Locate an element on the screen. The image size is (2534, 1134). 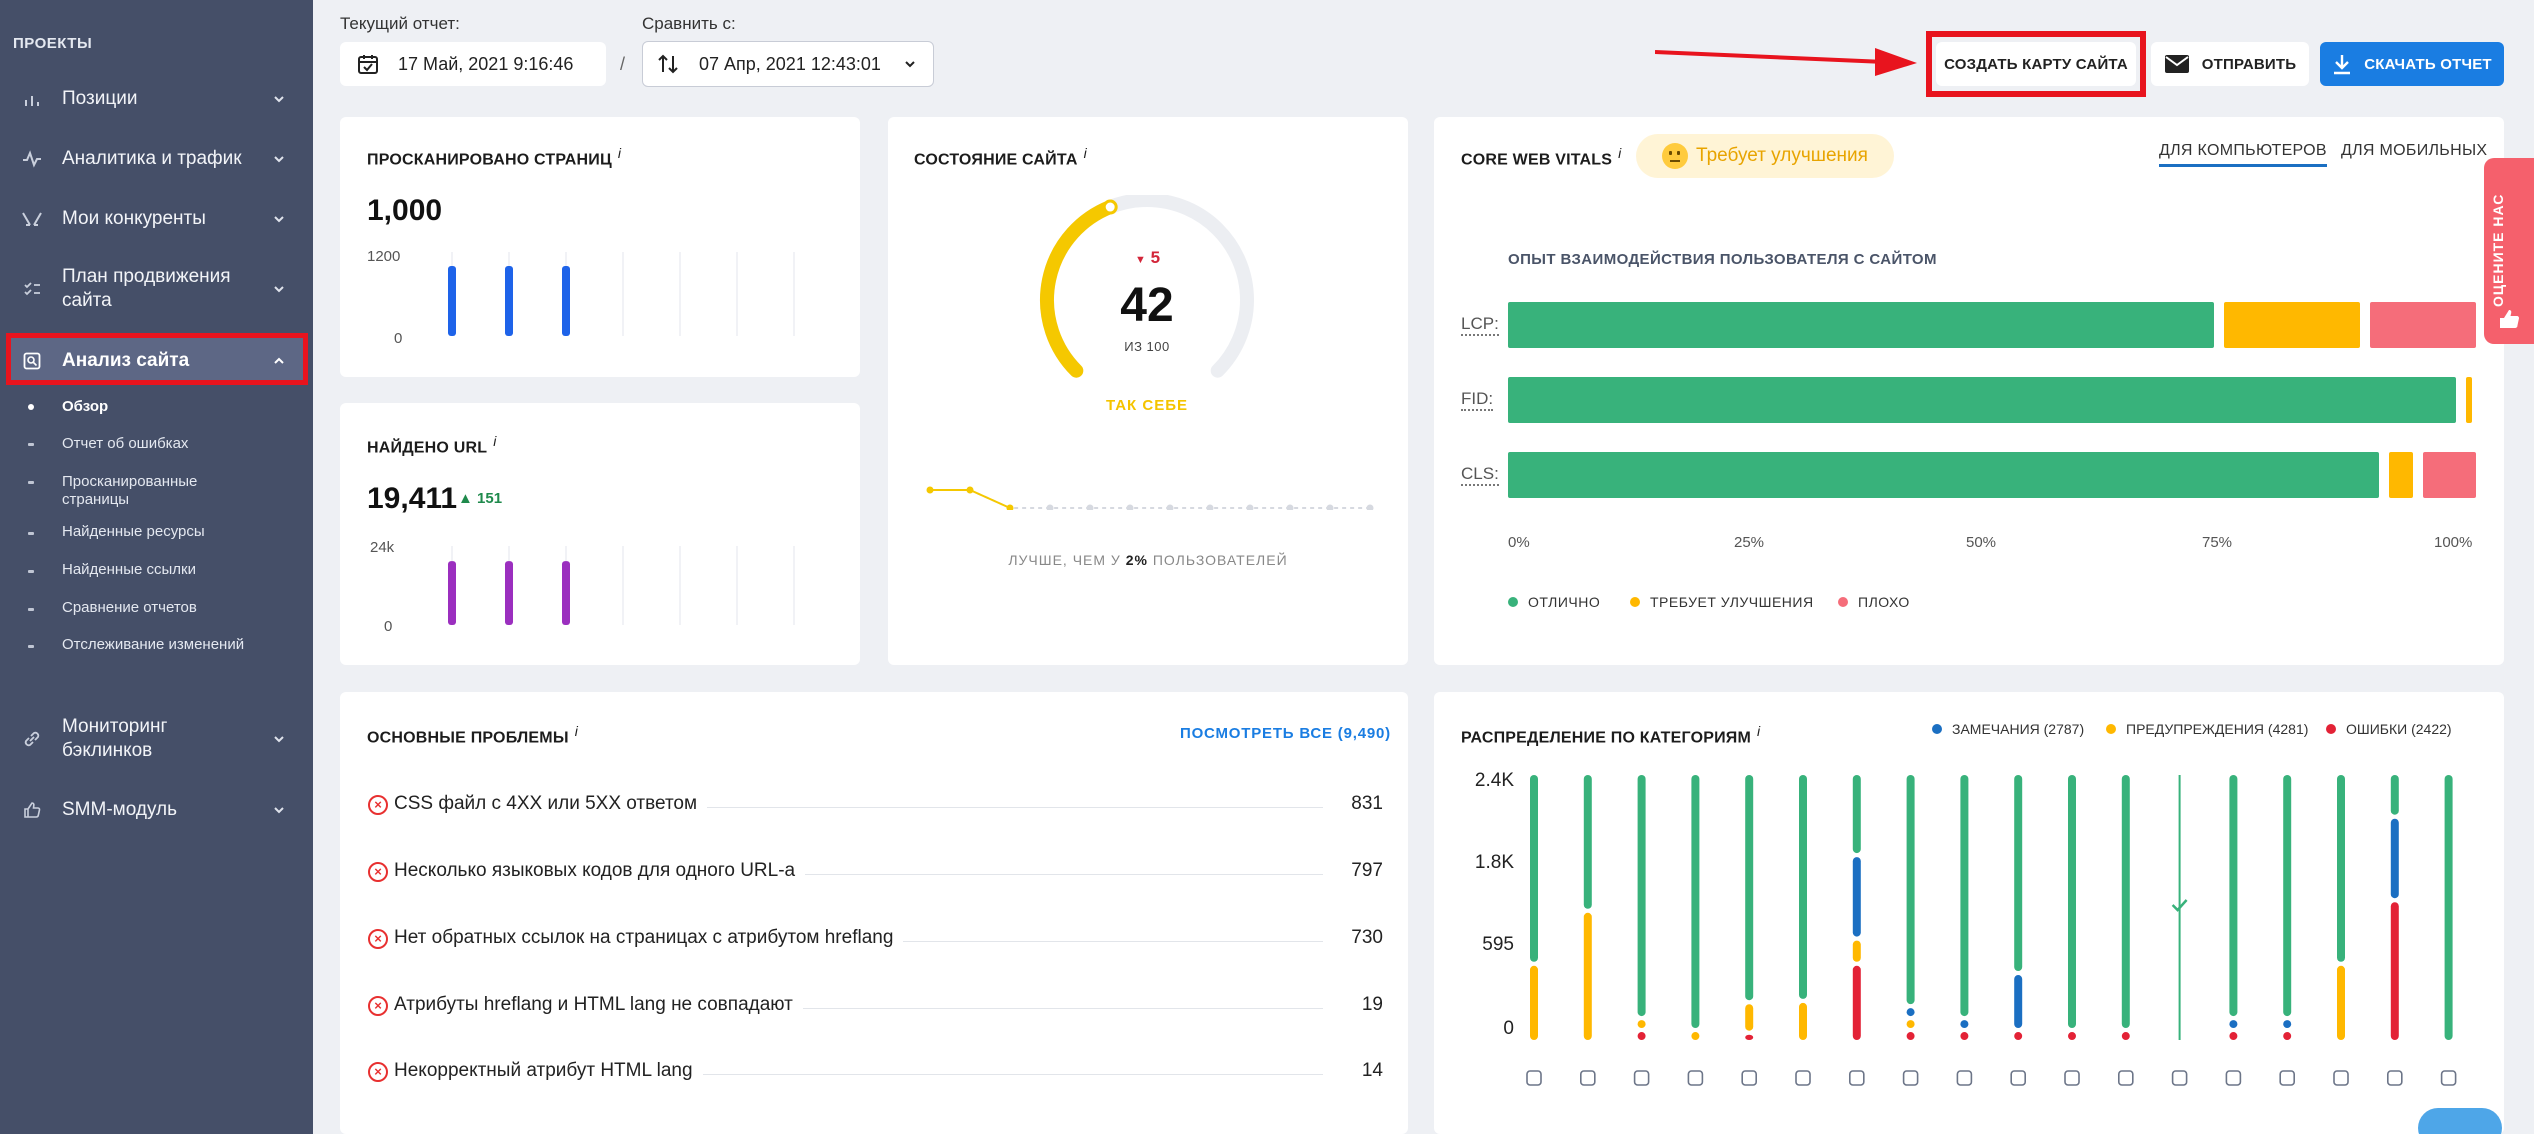
download-report-button: СКАЧАТЬ ОТЧЕТ is located at coordinates (2412, 64).